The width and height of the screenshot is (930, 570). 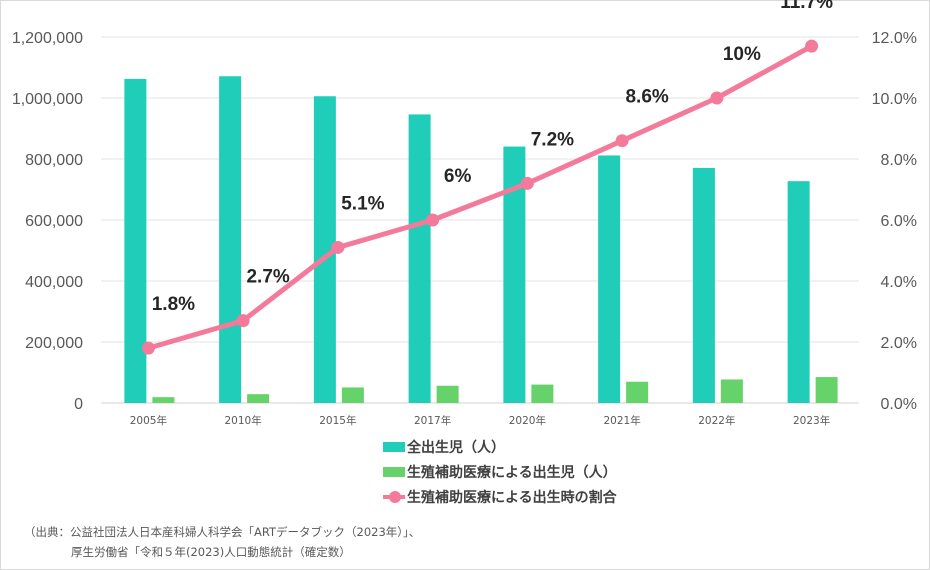 What do you see at coordinates (394, 446) in the screenshot?
I see `legend-swatch-teal` at bounding box center [394, 446].